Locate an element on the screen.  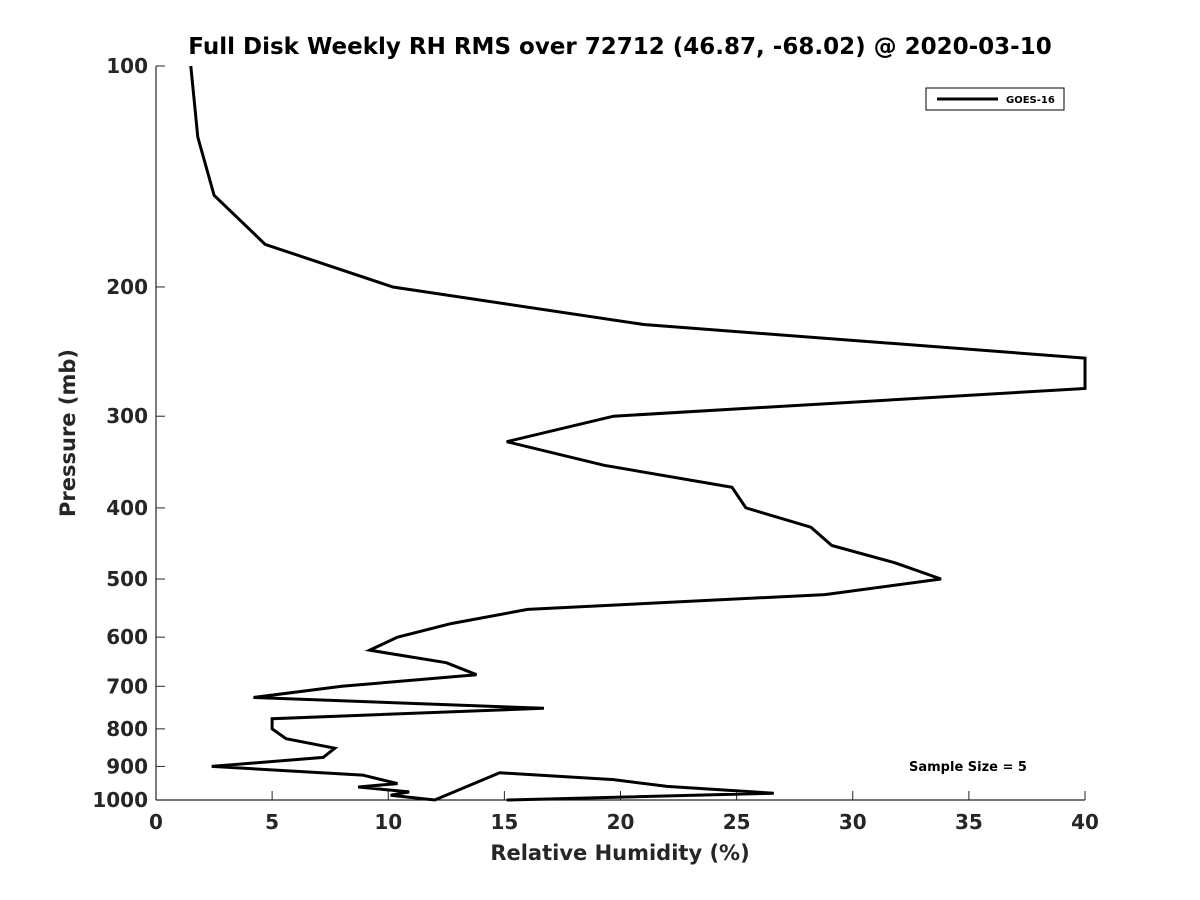
y-axis-ticks: 100 200 300 400 500 600 700 800 900 1000 is located at coordinates (128, 433).